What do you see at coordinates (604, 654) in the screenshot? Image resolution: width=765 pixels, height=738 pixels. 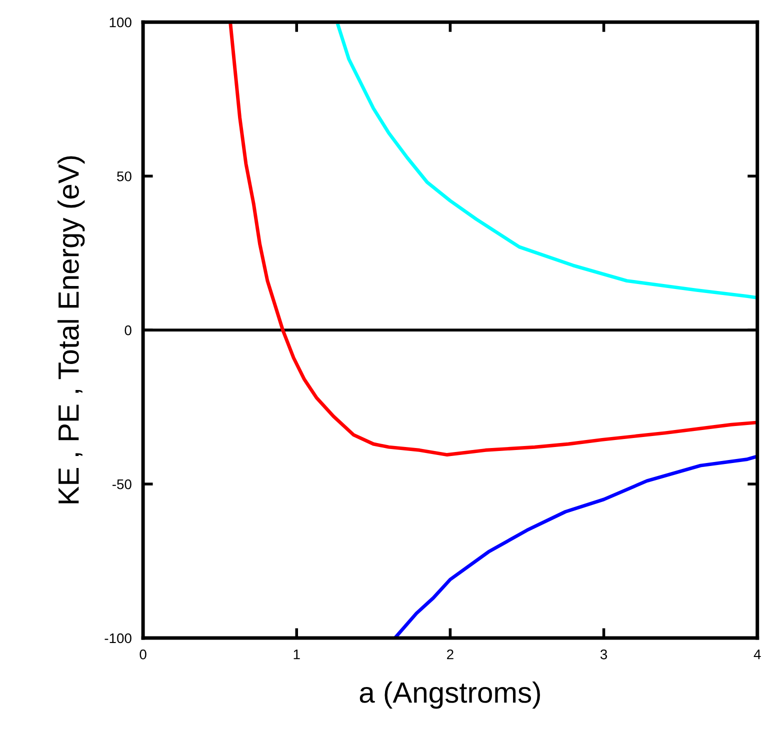 I see `x-tick-label: 3` at bounding box center [604, 654].